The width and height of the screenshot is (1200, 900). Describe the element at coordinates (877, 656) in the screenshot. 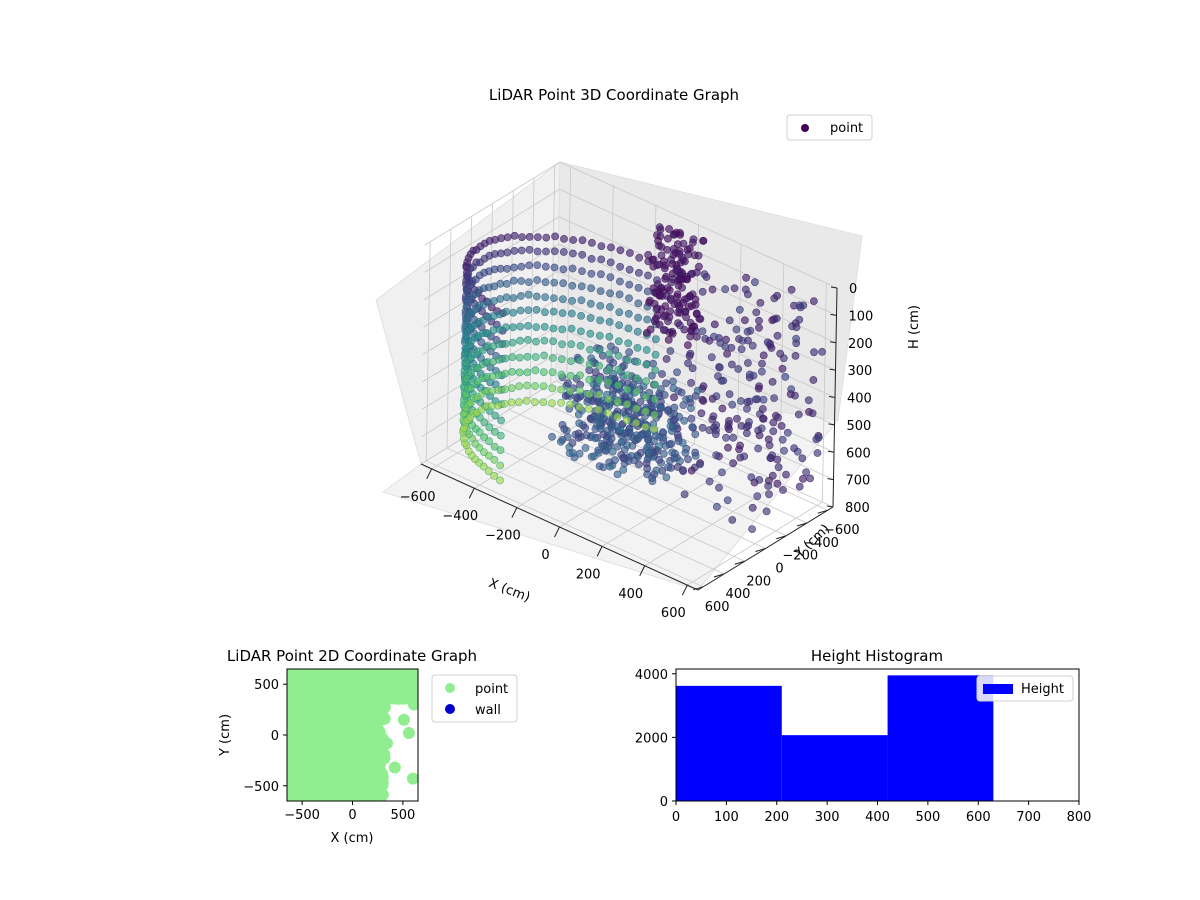

I see `histogram-title: Height Histogram` at that location.